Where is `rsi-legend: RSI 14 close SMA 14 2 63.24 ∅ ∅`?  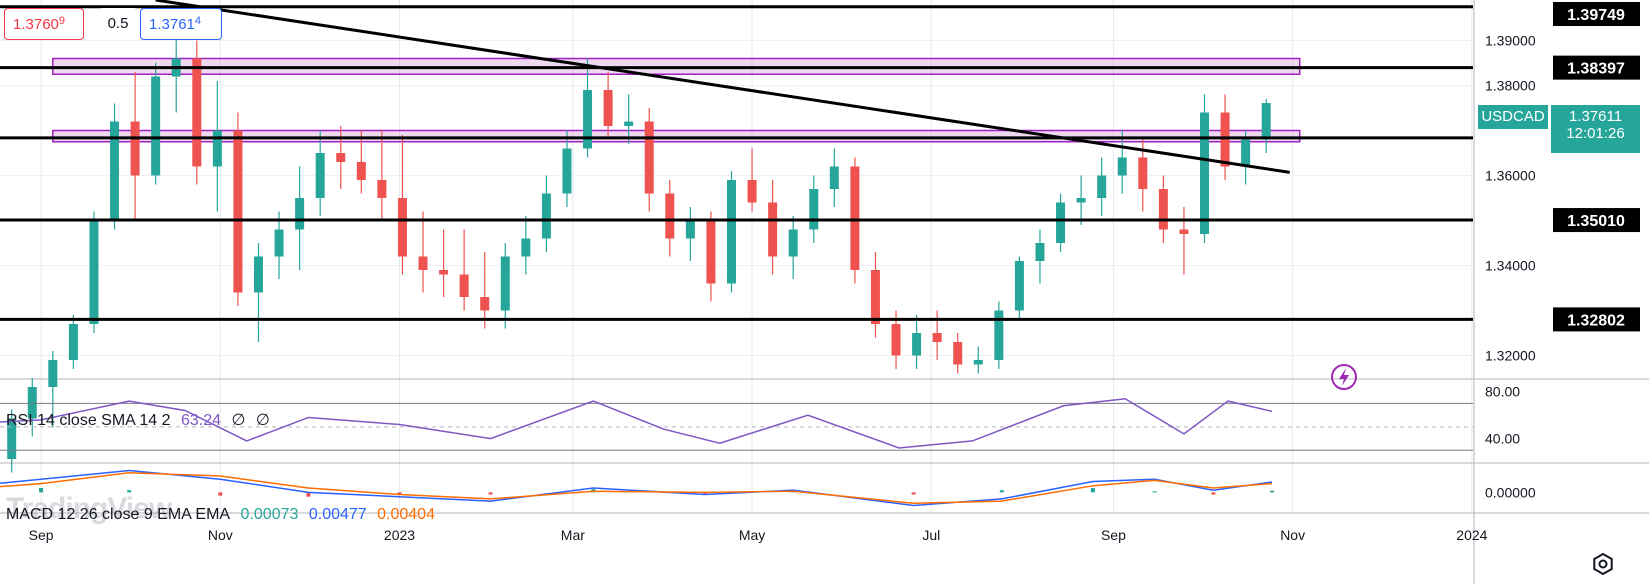 rsi-legend: RSI 14 close SMA 14 2 63.24 ∅ ∅ is located at coordinates (141, 420).